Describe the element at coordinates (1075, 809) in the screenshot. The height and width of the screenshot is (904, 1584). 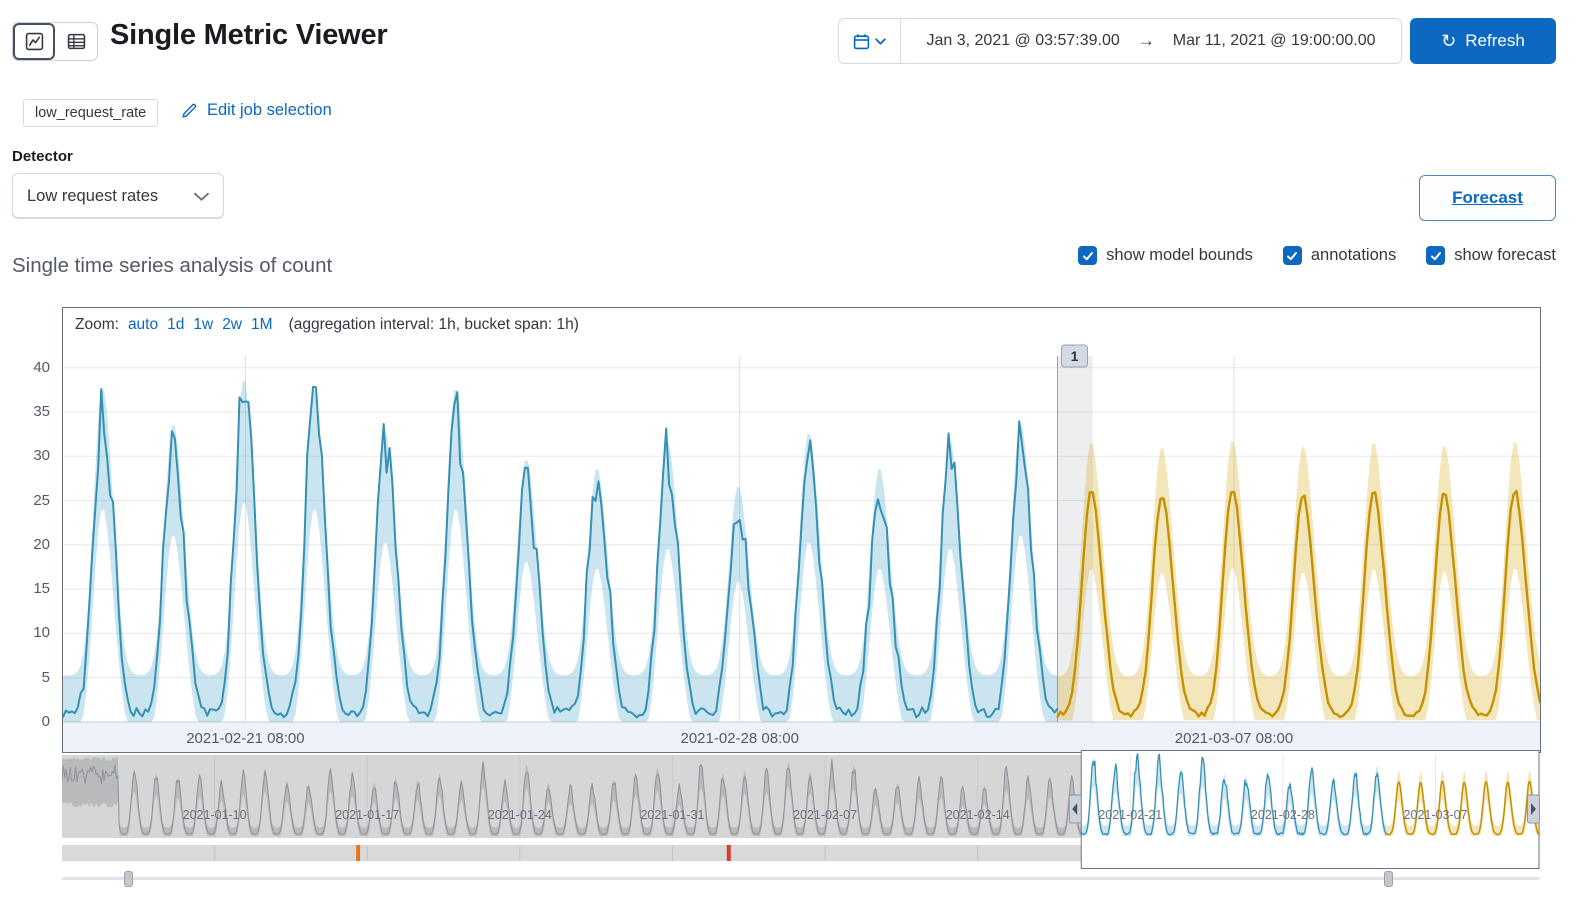
I see `chevron-left-icon` at that location.